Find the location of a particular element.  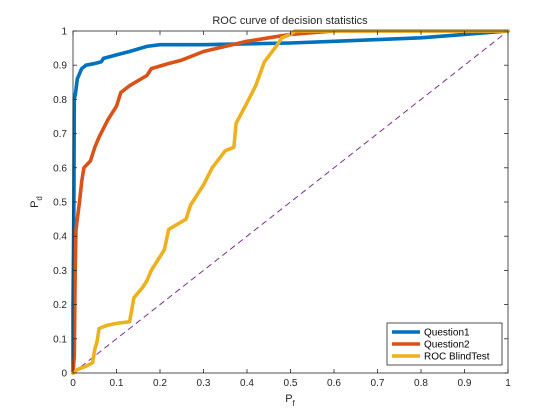

x-tick-label: 1 is located at coordinates (508, 383).